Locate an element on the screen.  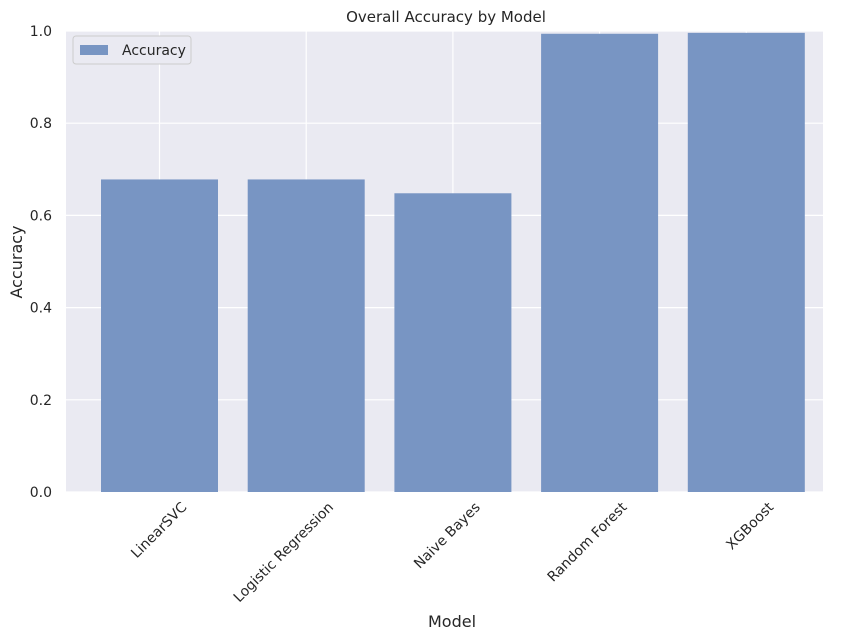
chart-title: Overall Accuracy by Model is located at coordinates (446, 17).